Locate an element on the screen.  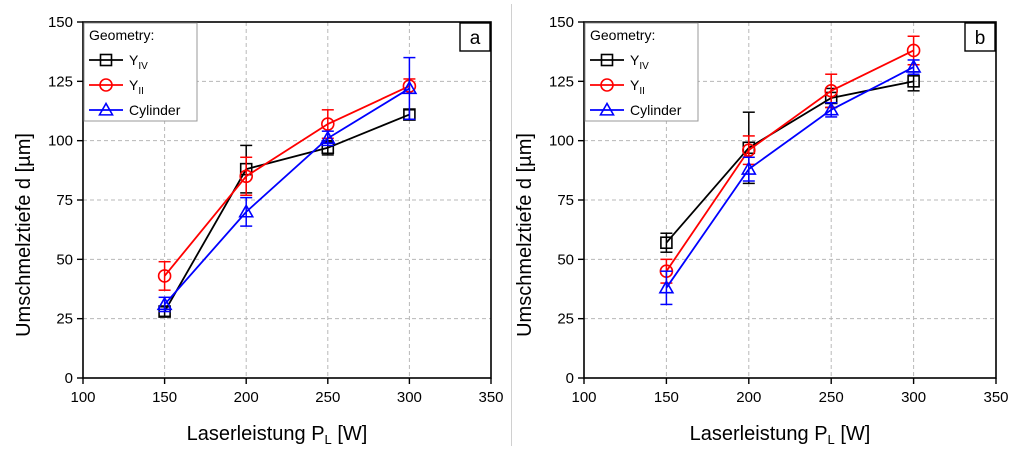
panel-label: b is located at coordinates (980, 38).